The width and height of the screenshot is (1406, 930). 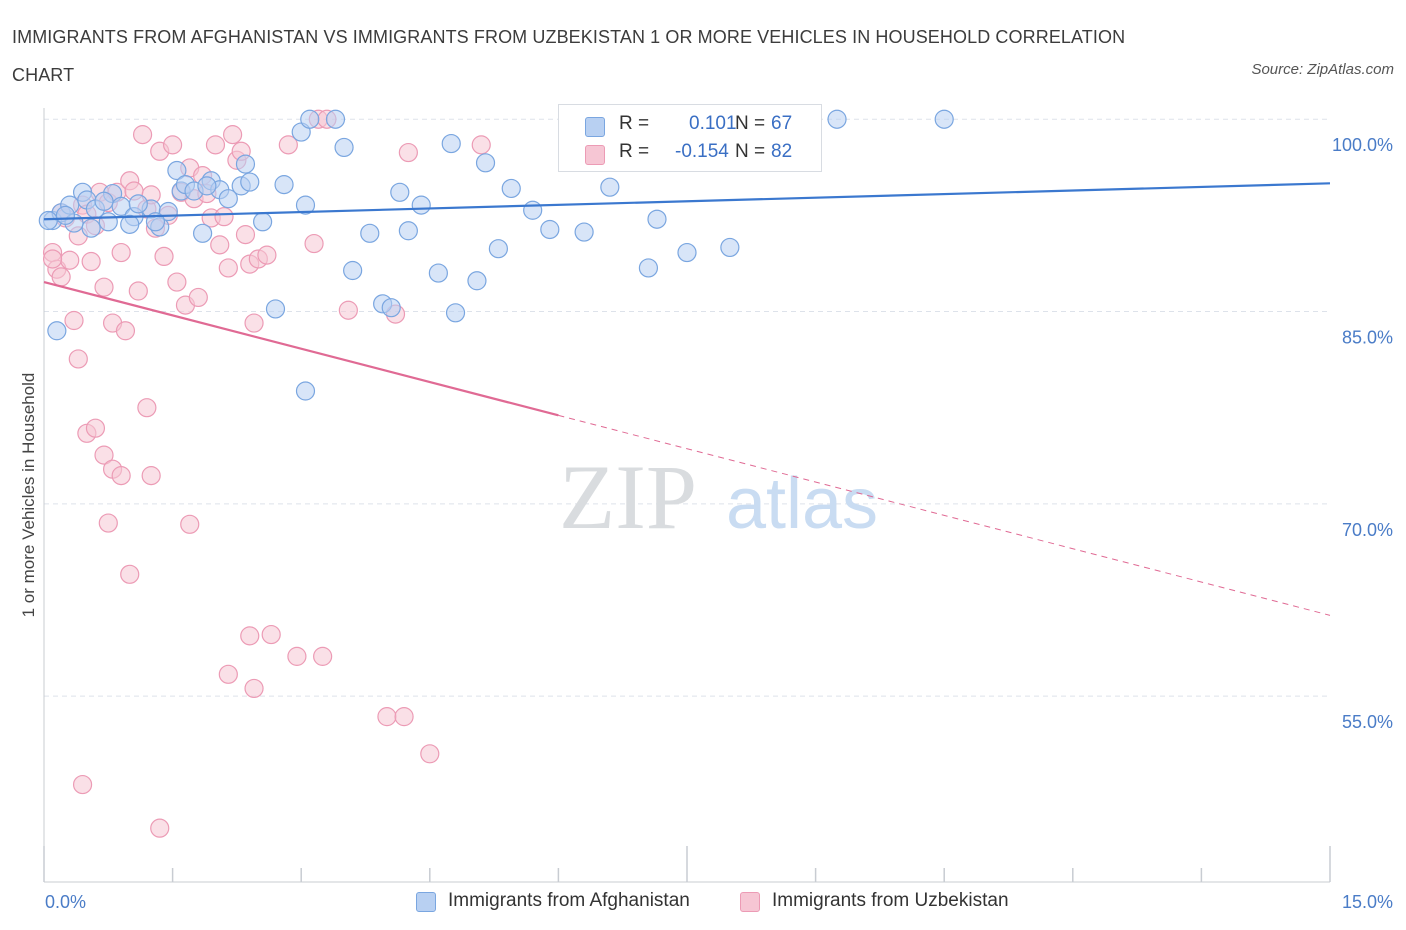 I want to click on trend-line-dashed, so click(x=944, y=515).